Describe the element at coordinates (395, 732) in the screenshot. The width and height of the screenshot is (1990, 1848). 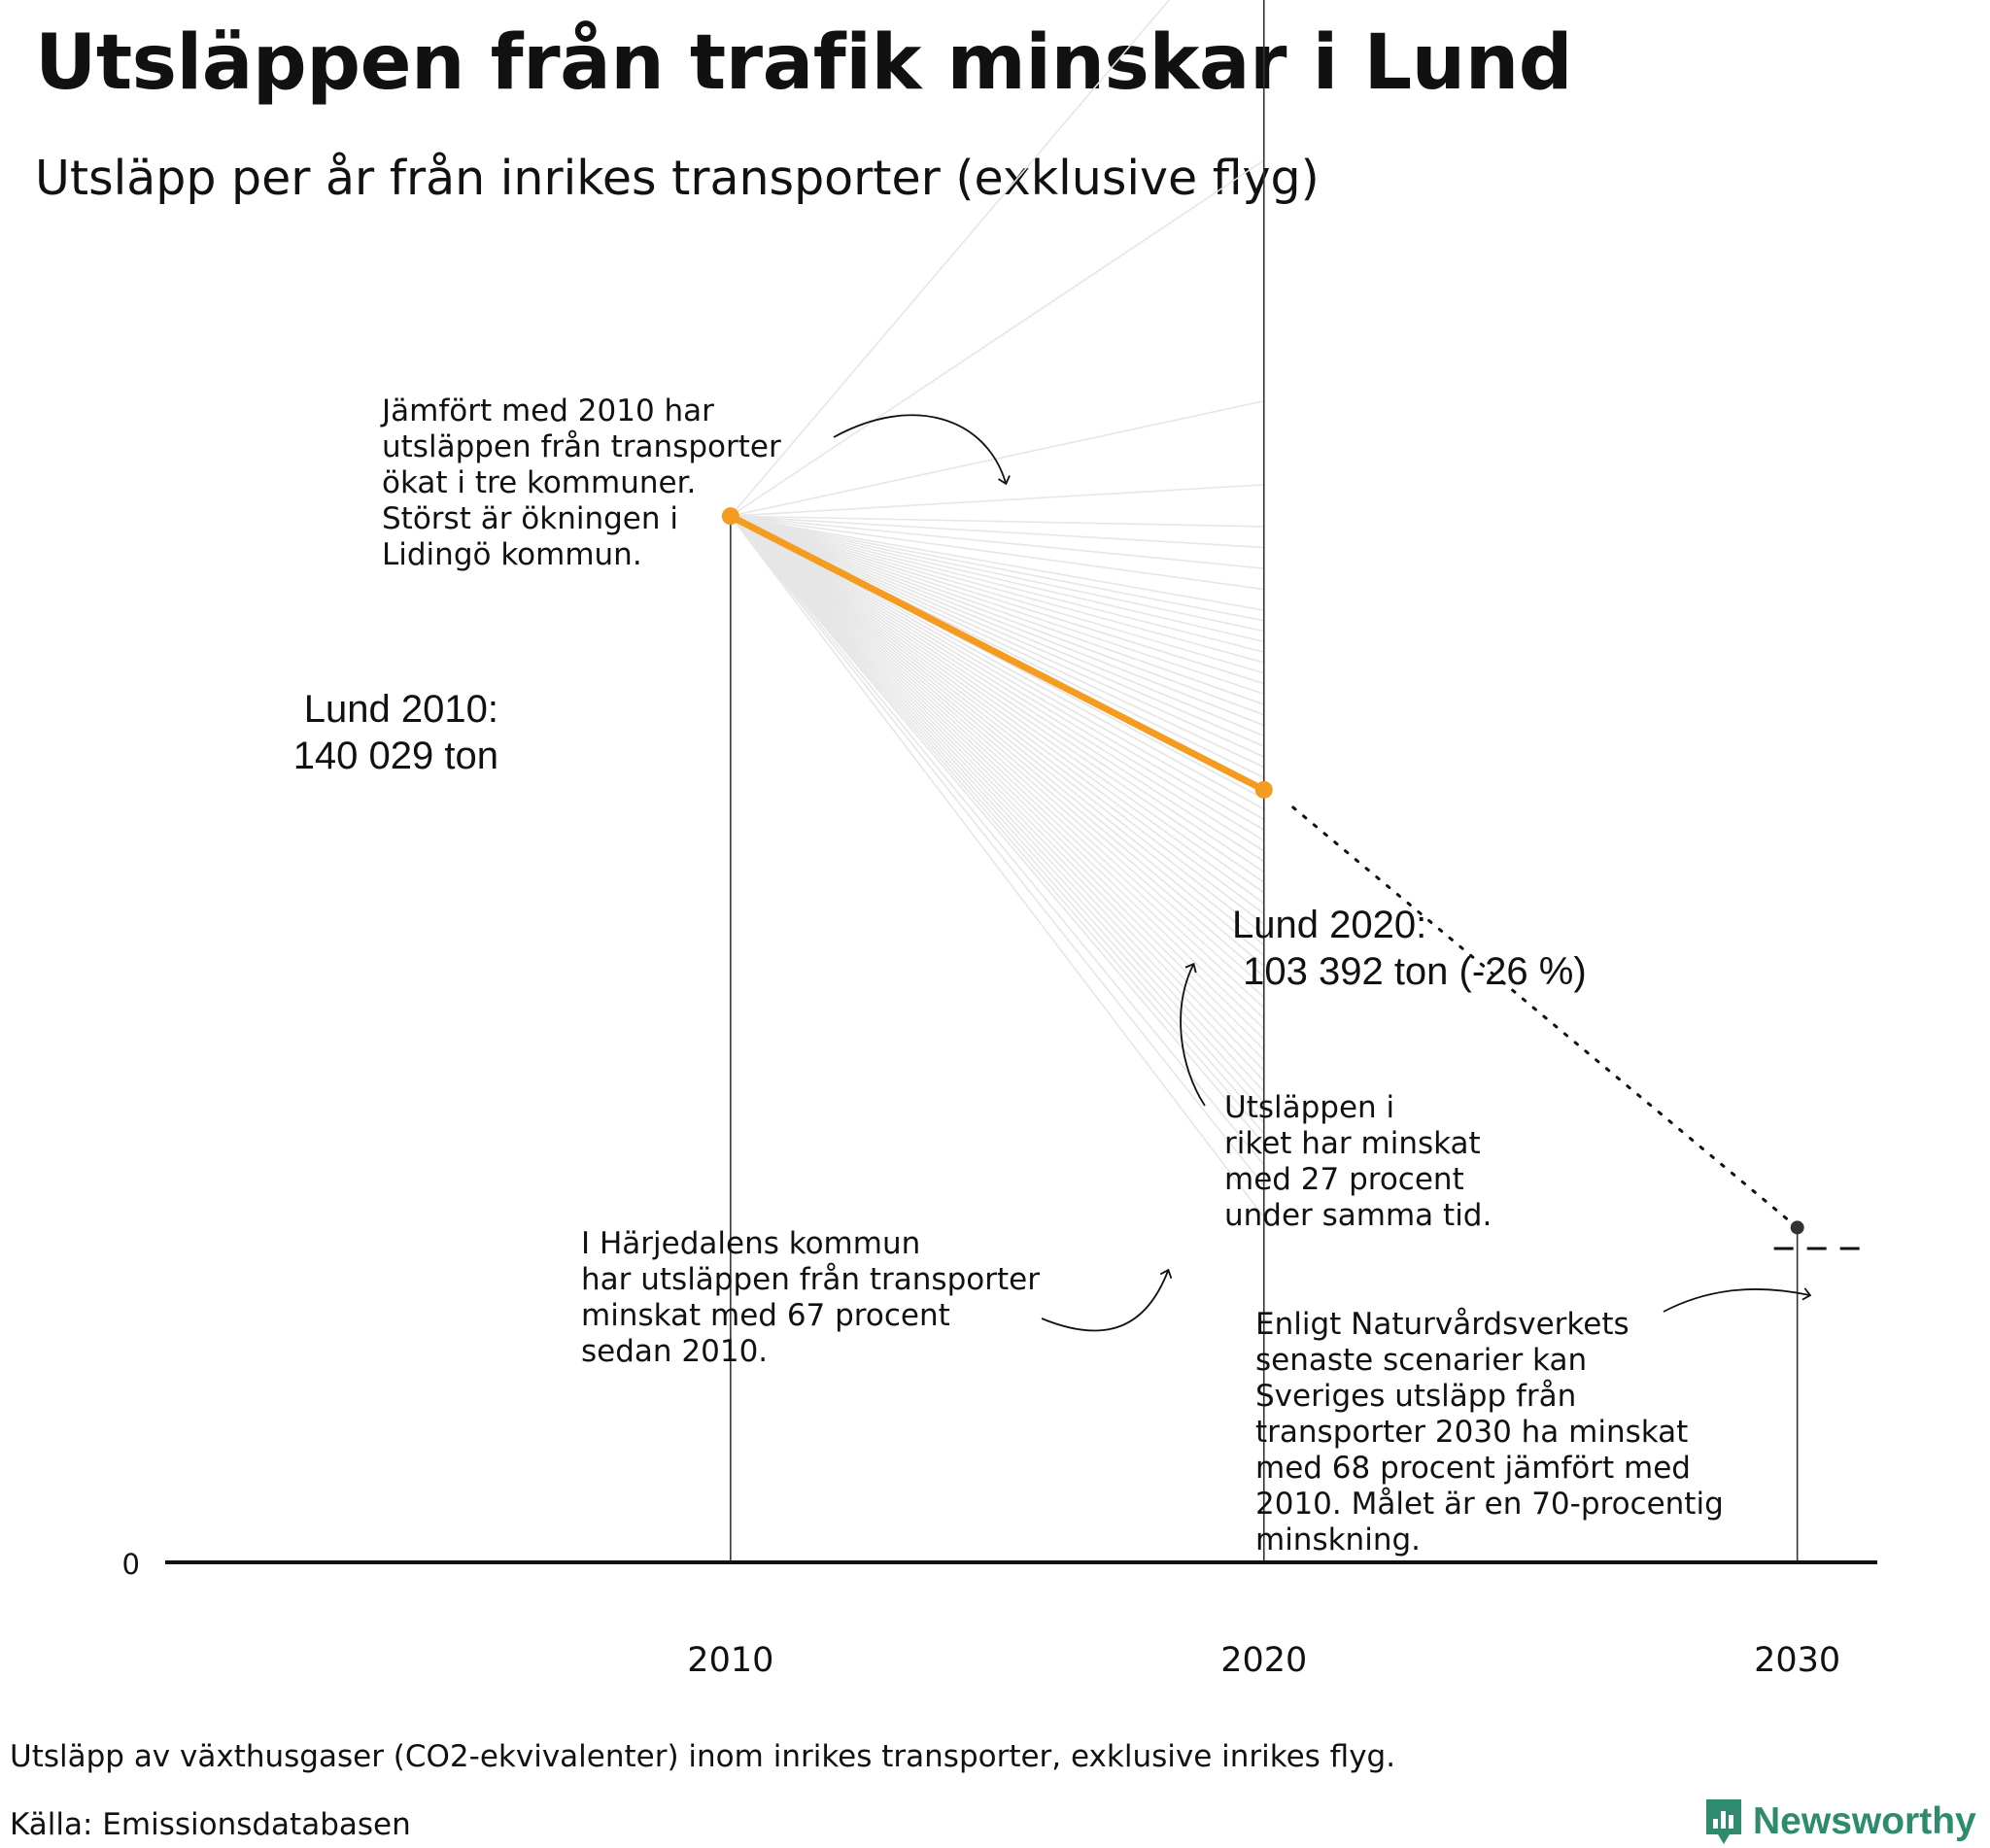
I see `lund-2010-label: Lund 2010: 140 029 ton` at that location.